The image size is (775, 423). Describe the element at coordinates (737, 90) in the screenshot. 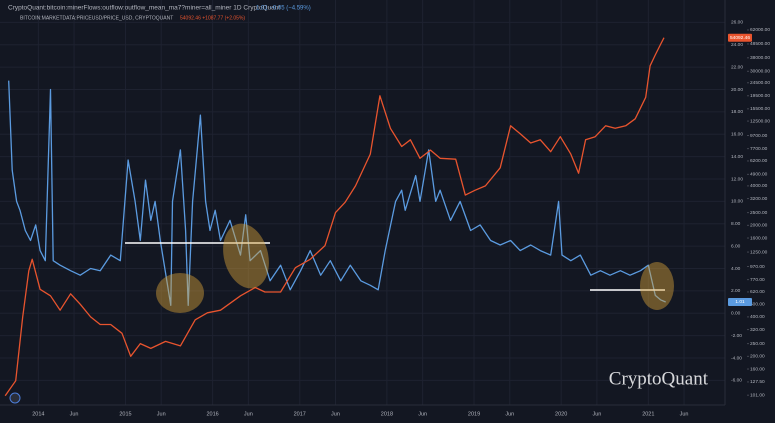

I see `y-tick-label: 20.00` at that location.